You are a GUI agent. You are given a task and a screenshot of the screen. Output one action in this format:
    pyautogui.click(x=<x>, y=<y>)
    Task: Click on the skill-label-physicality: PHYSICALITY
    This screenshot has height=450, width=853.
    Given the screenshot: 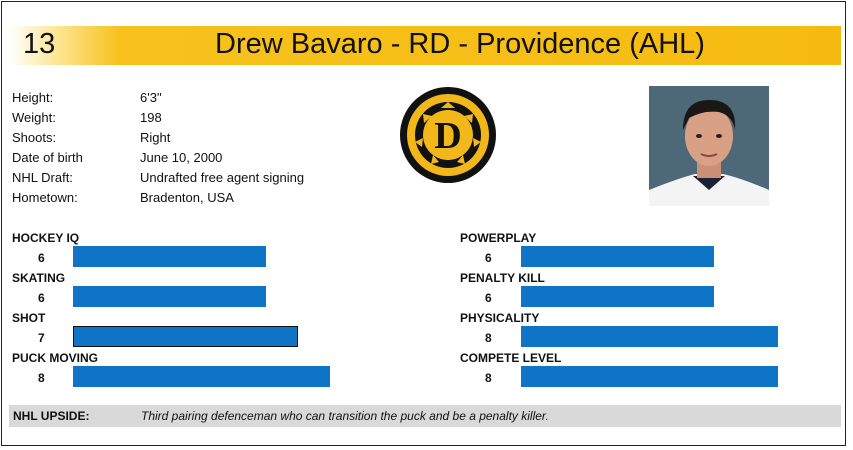 What is the action you would take?
    pyautogui.click(x=500, y=318)
    